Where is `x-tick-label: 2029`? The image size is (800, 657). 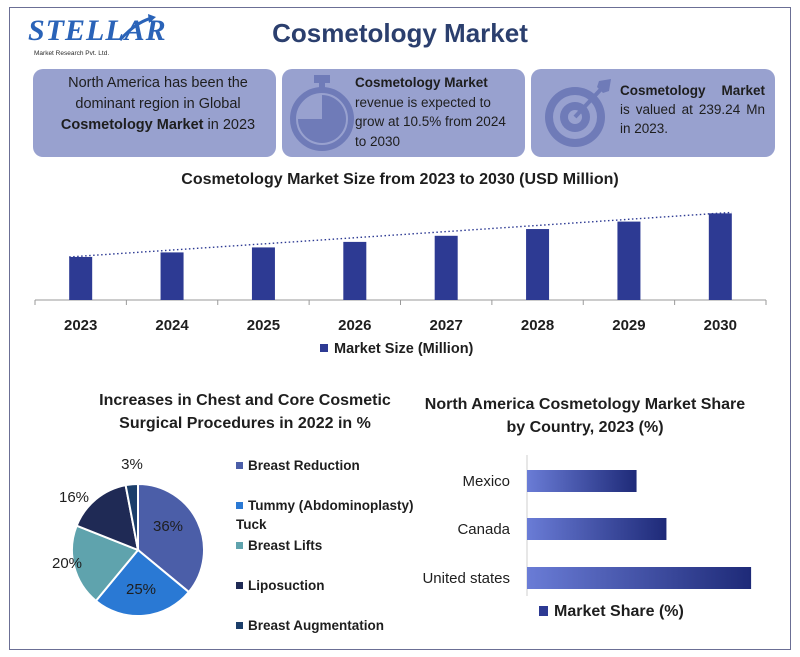 x-tick-label: 2029 is located at coordinates (628, 325).